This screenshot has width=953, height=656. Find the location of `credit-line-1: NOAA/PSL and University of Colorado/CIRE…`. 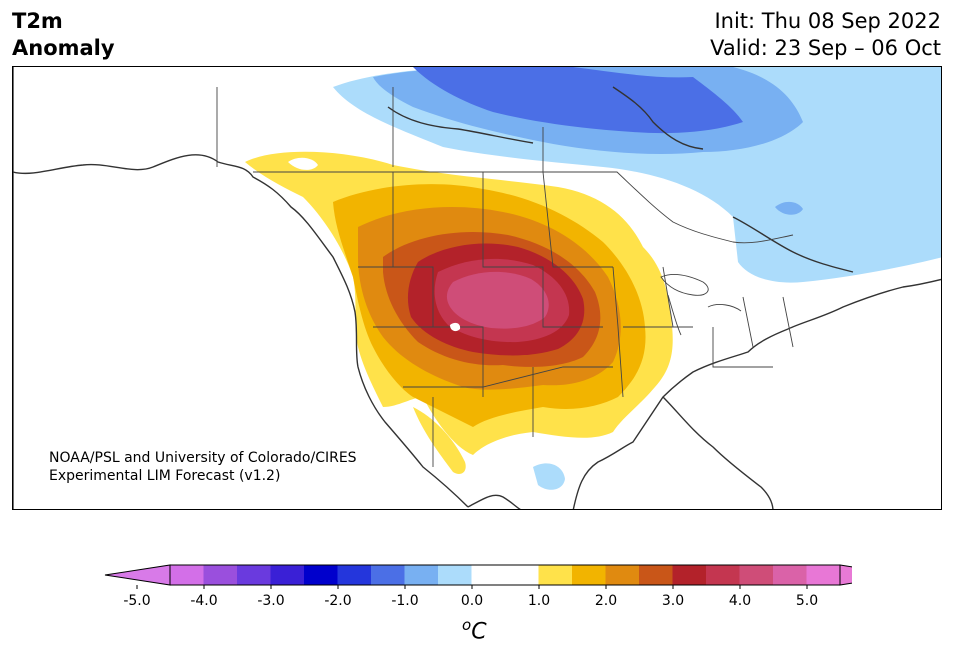

credit-line-1: NOAA/PSL and University of Colorado/CIRE… is located at coordinates (203, 458).